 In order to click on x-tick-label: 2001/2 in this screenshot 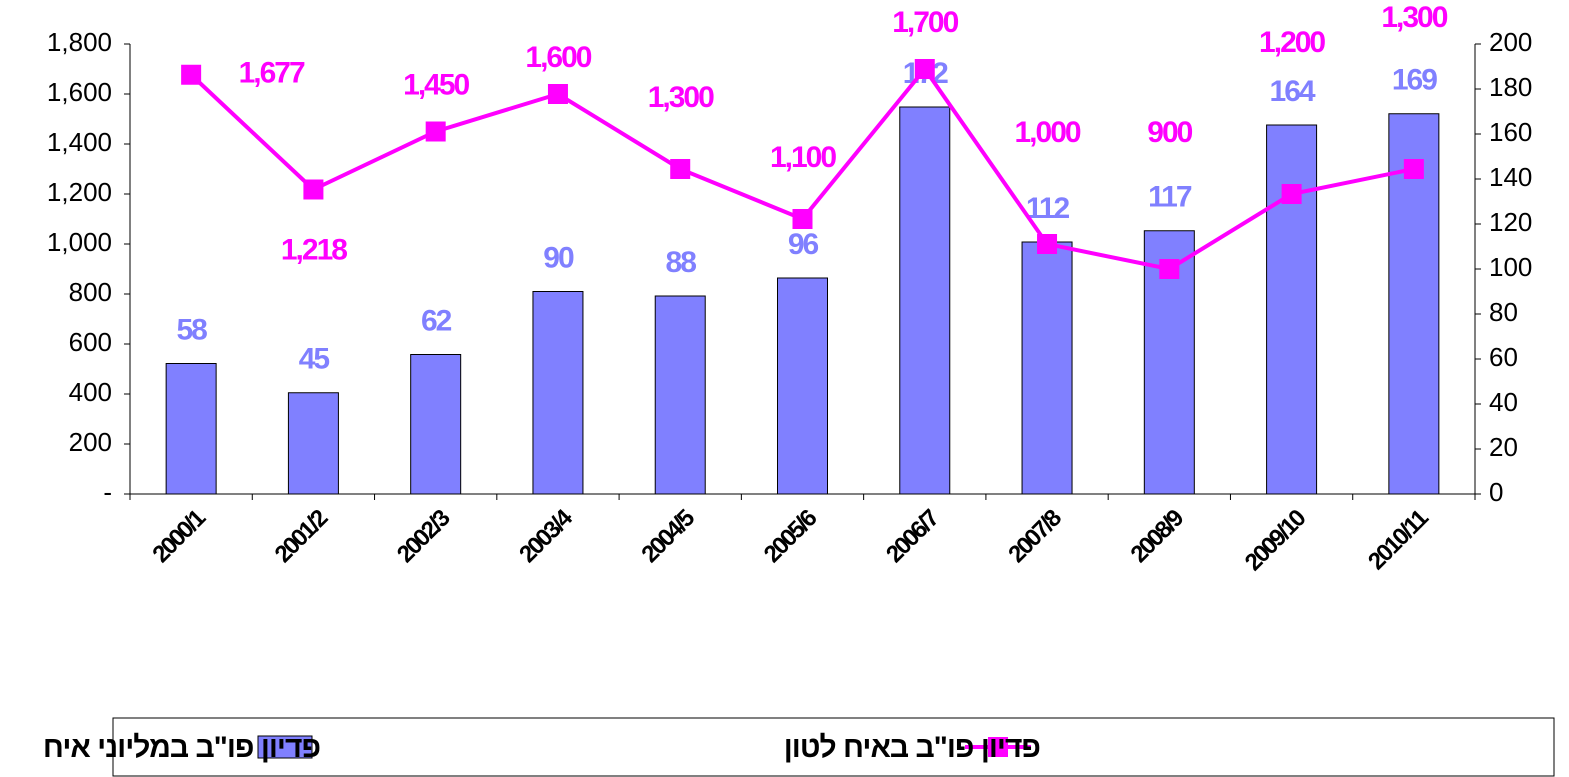, I will do `click(302, 536)`.